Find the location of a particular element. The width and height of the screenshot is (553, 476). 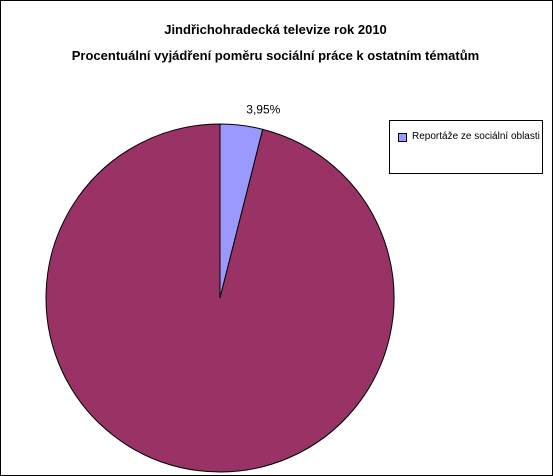

legend: Reportáže ze sociální oblasti is located at coordinates (466, 147).